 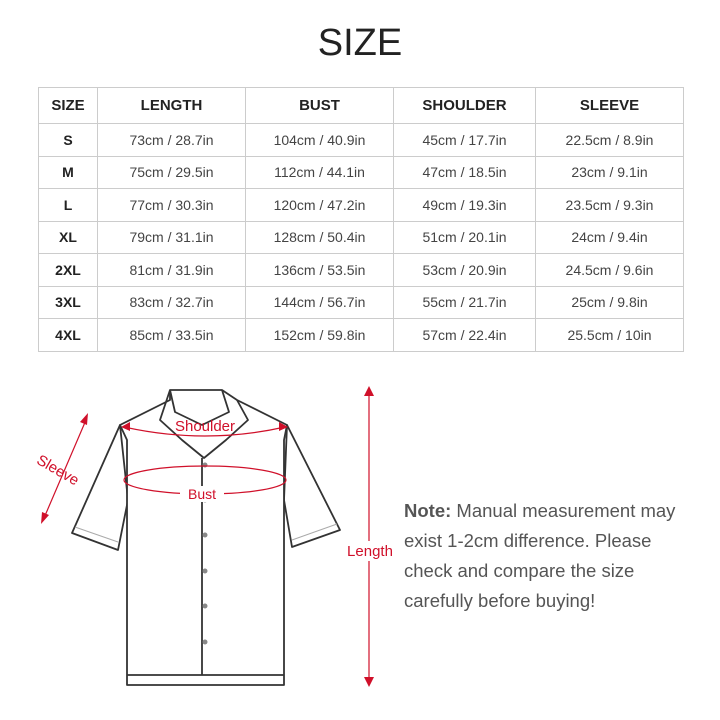 What do you see at coordinates (319, 335) in the screenshot?
I see `measure-cell: 152cm / 59.8in` at bounding box center [319, 335].